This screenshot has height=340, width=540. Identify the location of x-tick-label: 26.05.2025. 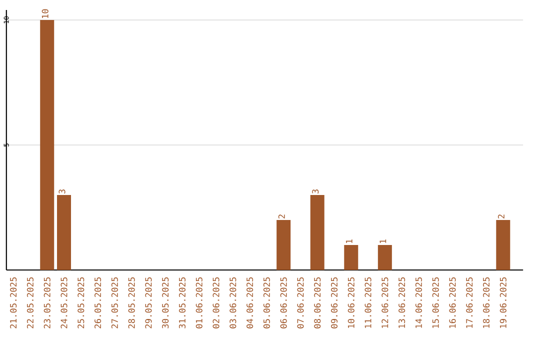
(98, 302).